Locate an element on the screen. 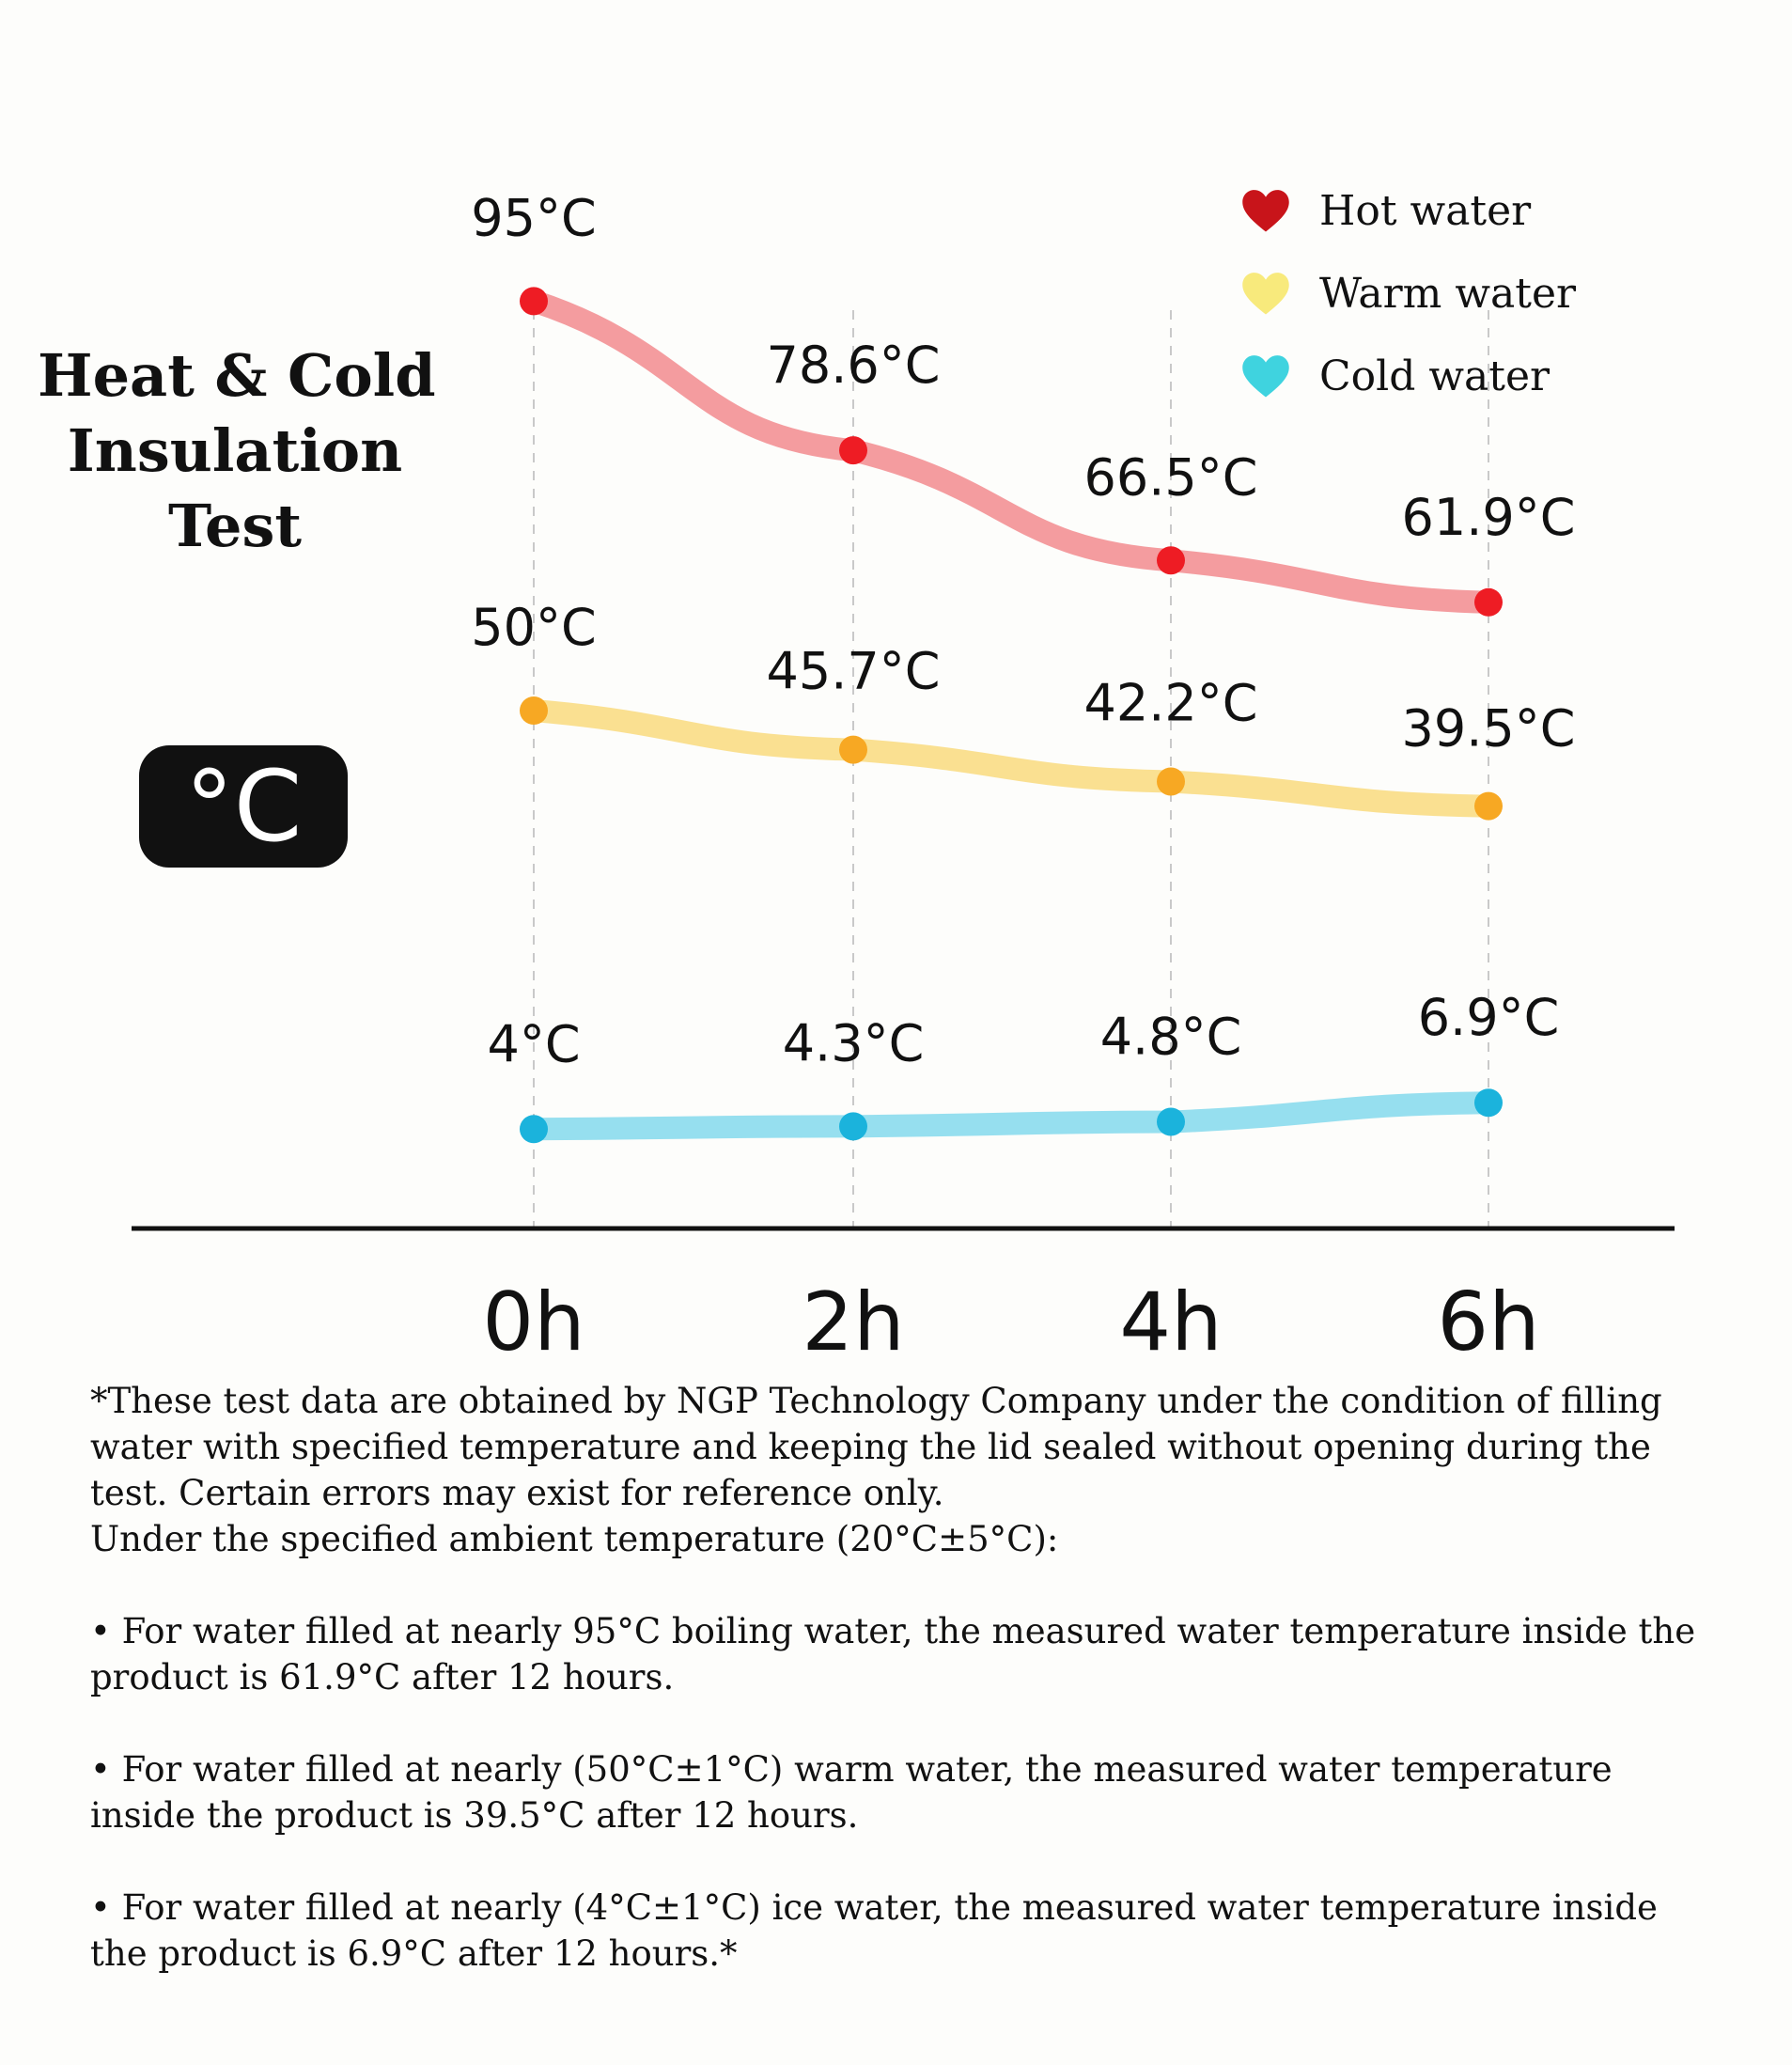 The width and height of the screenshot is (1792, 2065). data-label: 45.7°C is located at coordinates (854, 671).